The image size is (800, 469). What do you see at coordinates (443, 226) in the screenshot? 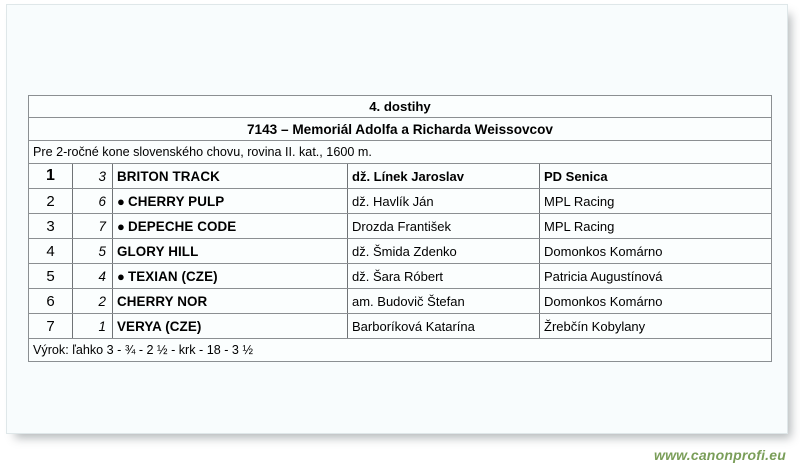
I see `jockey-name: Drozda František` at bounding box center [443, 226].